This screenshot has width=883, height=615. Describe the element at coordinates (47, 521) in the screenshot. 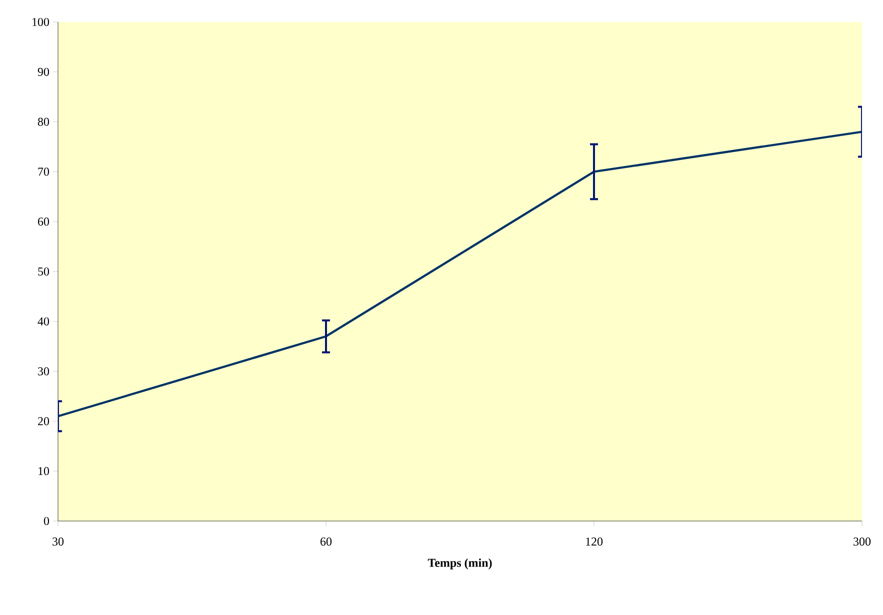

I see `y-tick-label: 0` at that location.